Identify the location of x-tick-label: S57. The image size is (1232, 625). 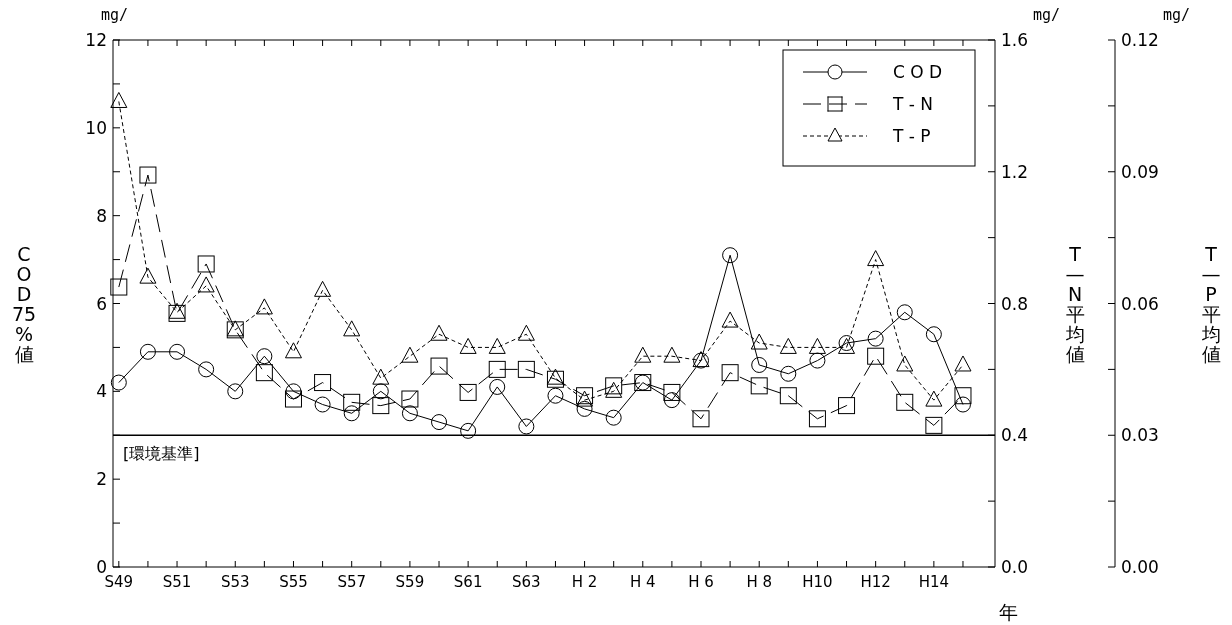
(351, 582).